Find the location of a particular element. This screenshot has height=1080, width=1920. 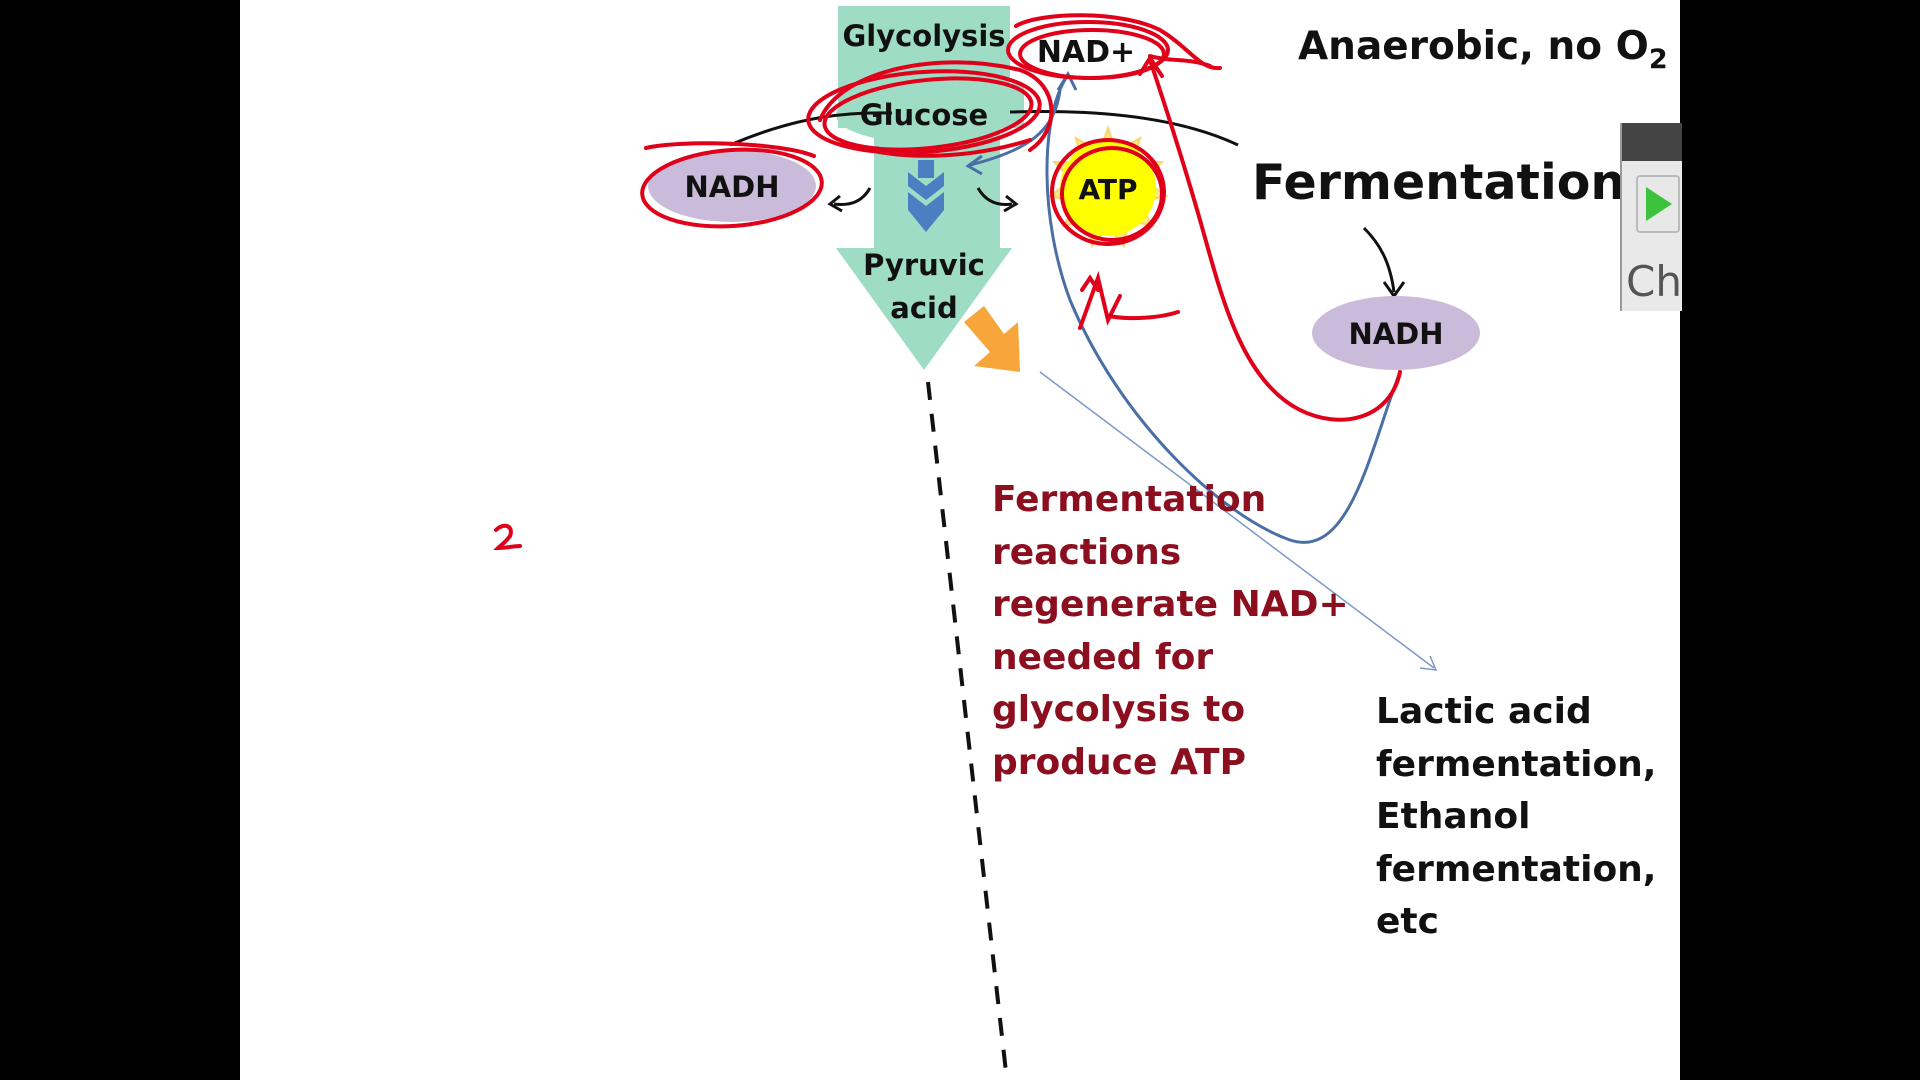

pyruvic-label-line2: acid is located at coordinates (923, 308).